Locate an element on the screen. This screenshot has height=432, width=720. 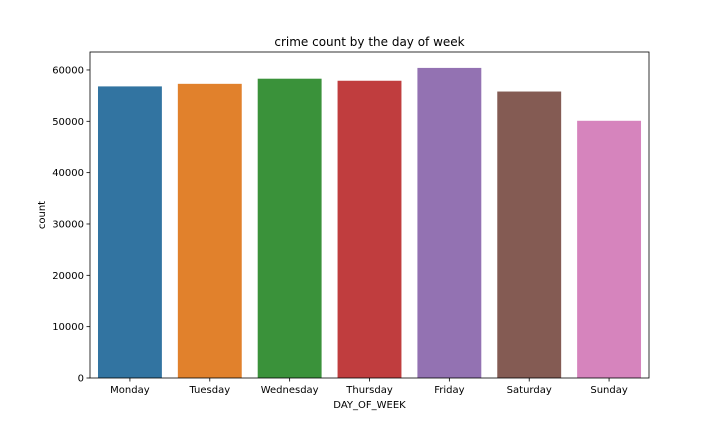
y-tick-label: 0 is located at coordinates (81, 379).